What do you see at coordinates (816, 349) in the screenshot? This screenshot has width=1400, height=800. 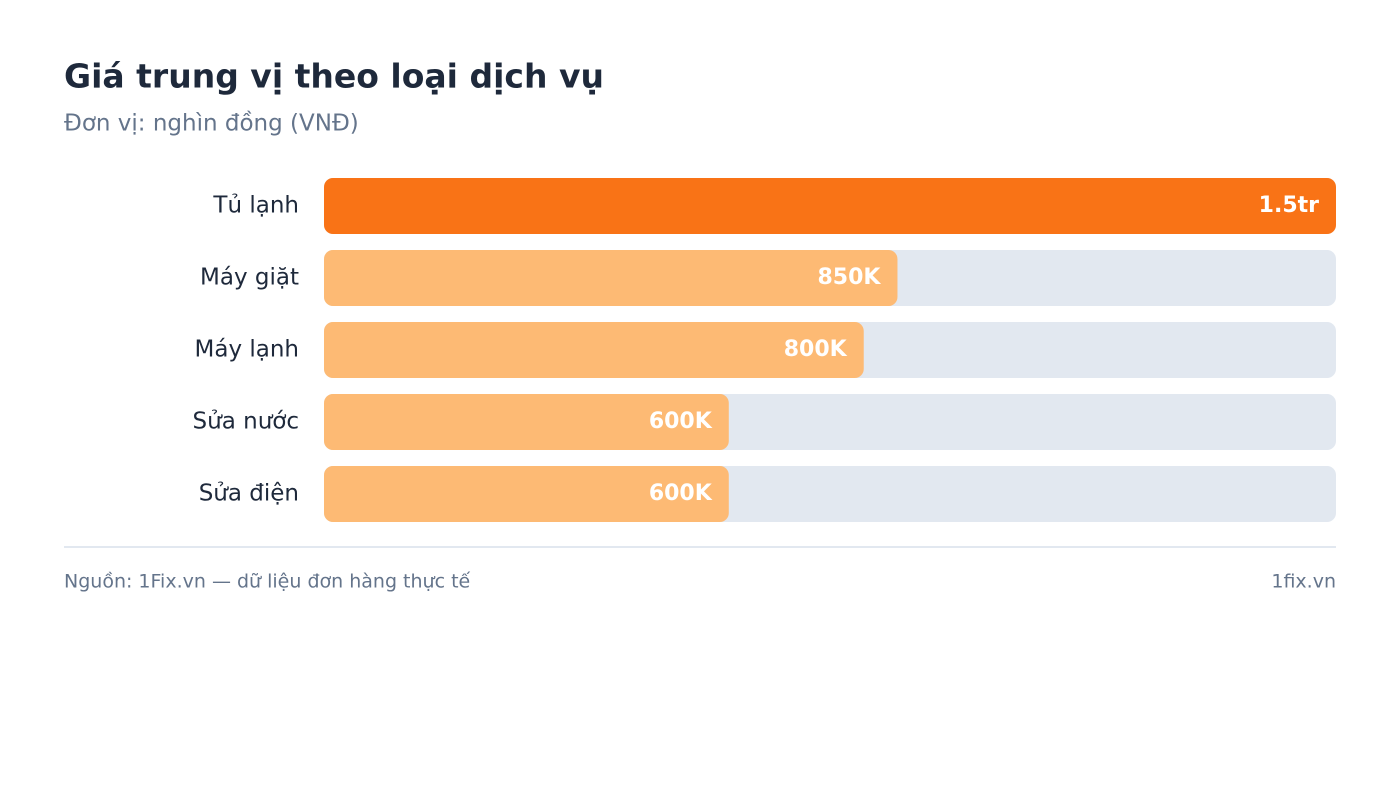 I see `value-label: 800K` at bounding box center [816, 349].